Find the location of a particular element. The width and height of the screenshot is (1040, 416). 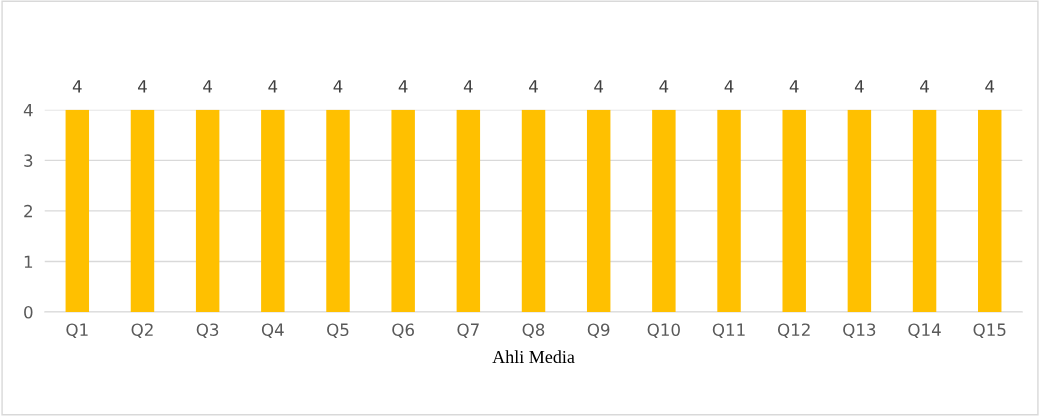

x-tick-label: Q7 is located at coordinates (468, 330).